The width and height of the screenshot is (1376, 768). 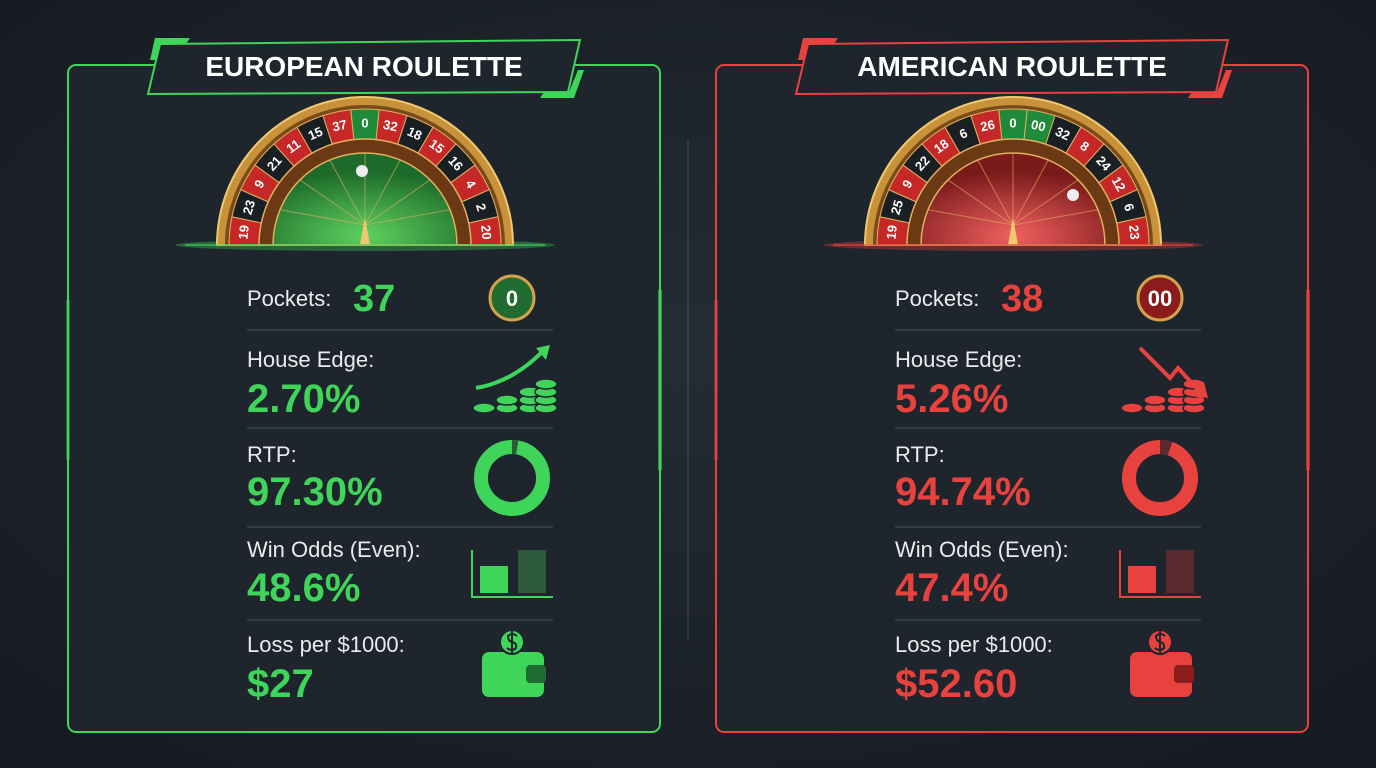 I want to click on row-value: 48.6%, so click(x=303, y=588).